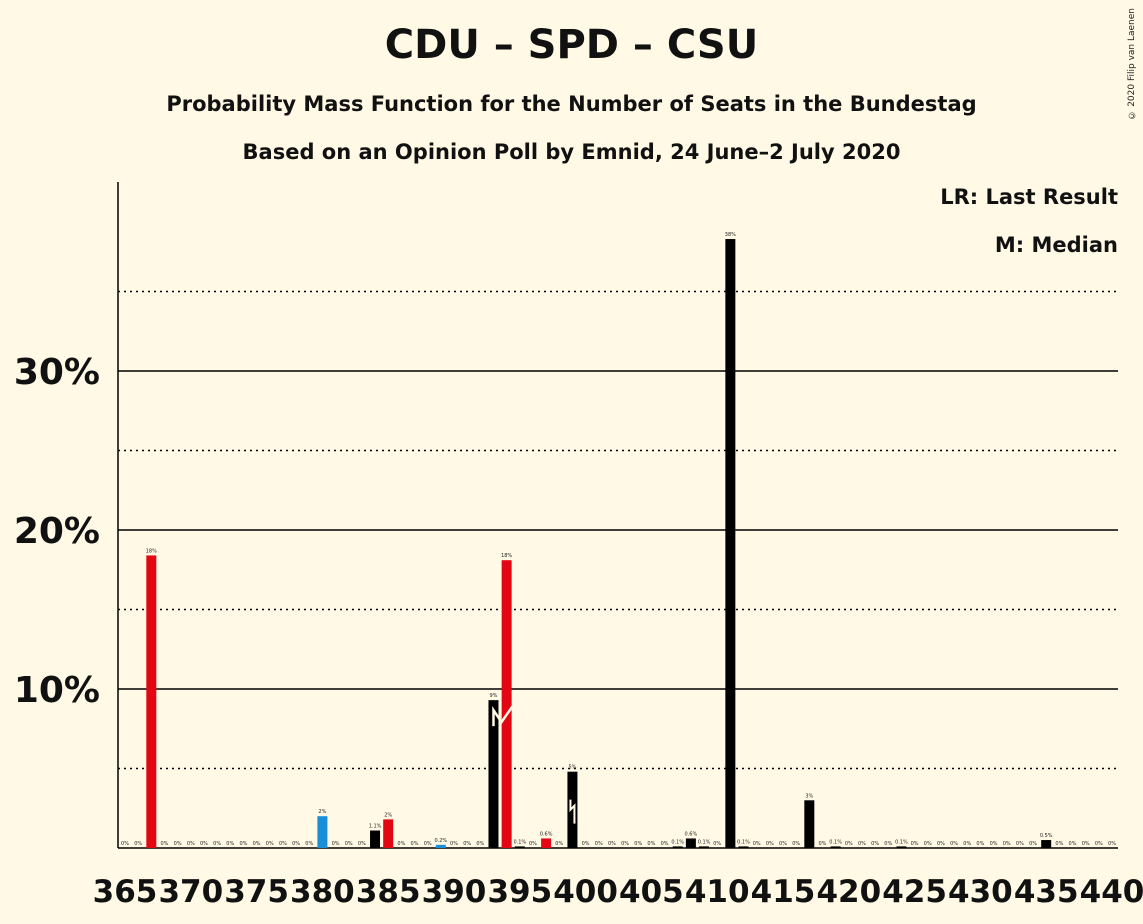 The image size is (1143, 924). What do you see at coordinates (138, 844) in the screenshot?
I see `bar-label-366: 0%` at bounding box center [138, 844].